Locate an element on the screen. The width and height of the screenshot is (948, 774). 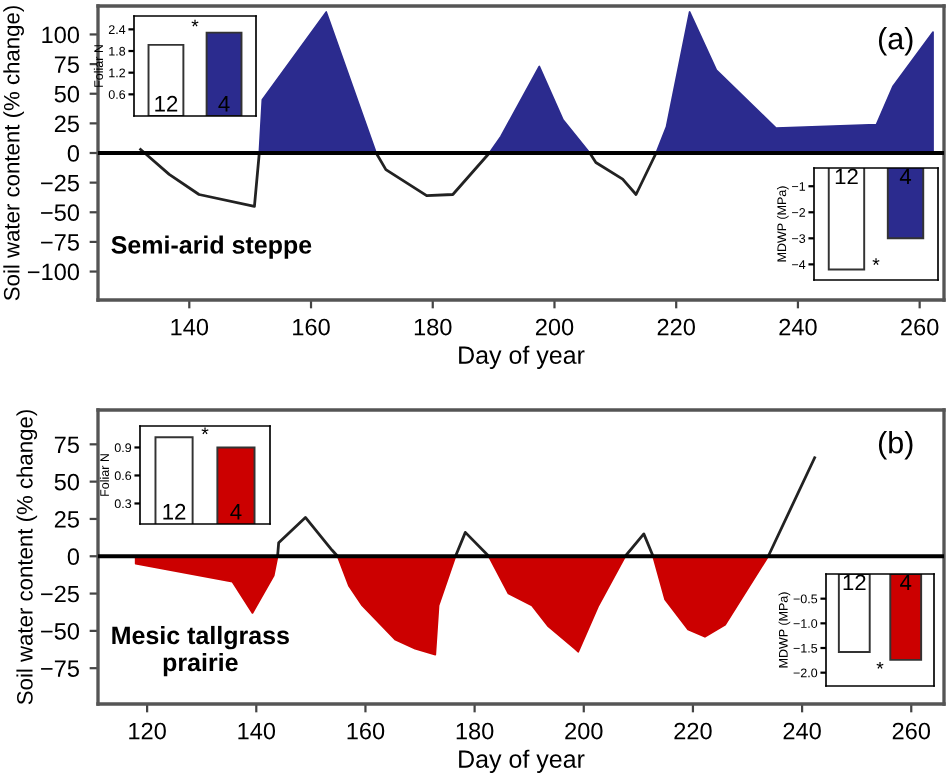
y-tick-label: 100 is located at coordinates (61, 35).